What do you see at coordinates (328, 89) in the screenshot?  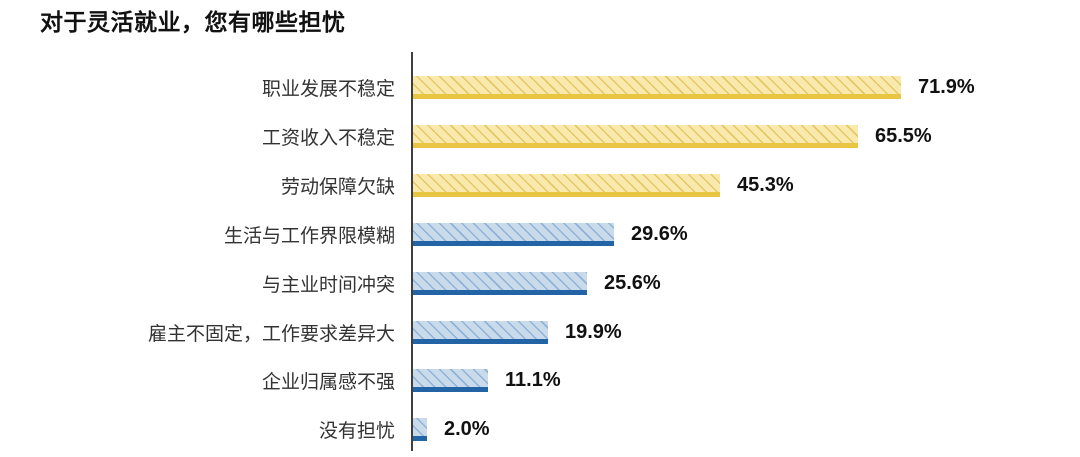 I see `category-label: 职业发展不稳定` at bounding box center [328, 89].